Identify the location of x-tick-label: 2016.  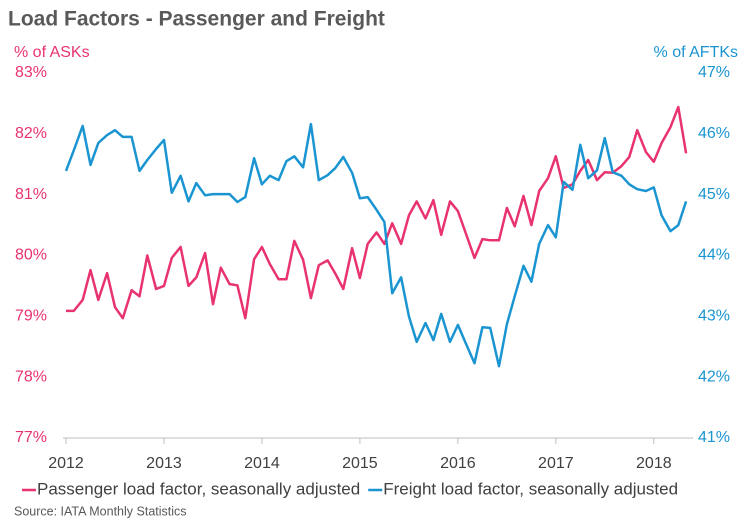
(458, 463).